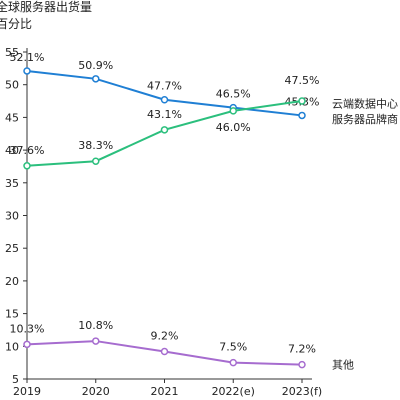 This screenshot has height=400, width=400. Describe the element at coordinates (302, 391) in the screenshot. I see `x-tick-label: 2023(f)` at that location.